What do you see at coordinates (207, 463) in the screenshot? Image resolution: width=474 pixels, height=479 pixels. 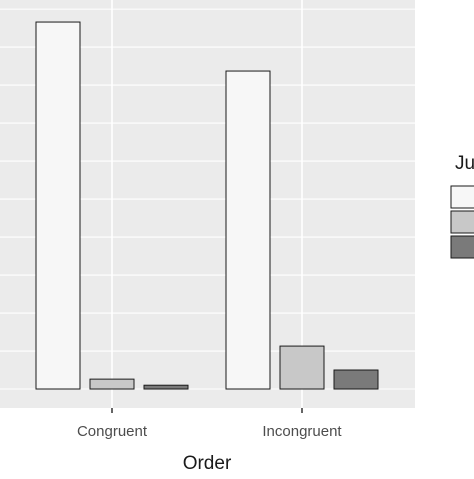 I see `x-axis-title: Order` at bounding box center [207, 463].